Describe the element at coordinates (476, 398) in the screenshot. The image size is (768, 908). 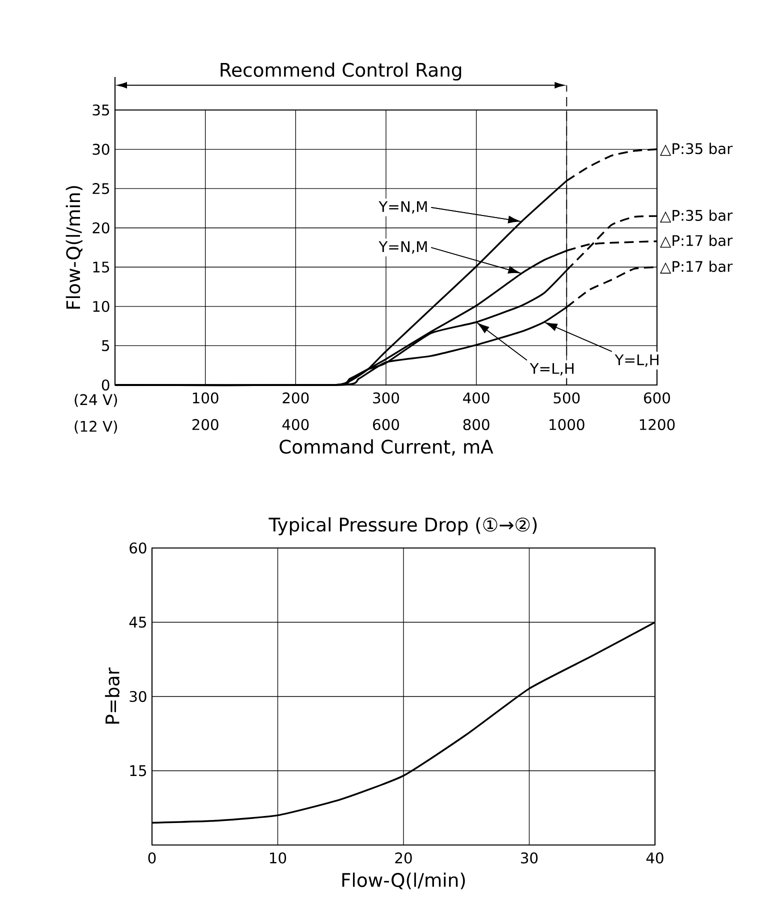
I see `x-tick-label: 400` at that location.